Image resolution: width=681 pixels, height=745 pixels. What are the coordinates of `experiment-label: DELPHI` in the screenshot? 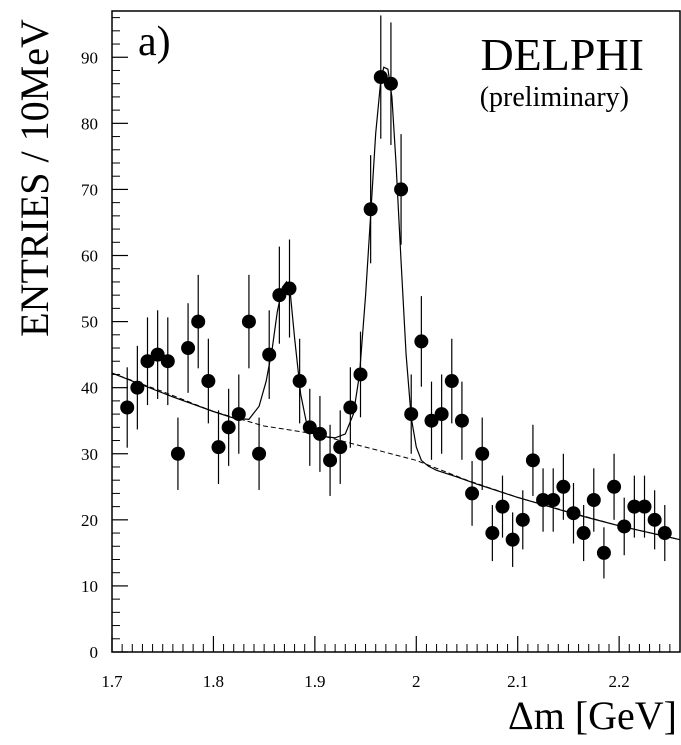 It's located at (562, 54).